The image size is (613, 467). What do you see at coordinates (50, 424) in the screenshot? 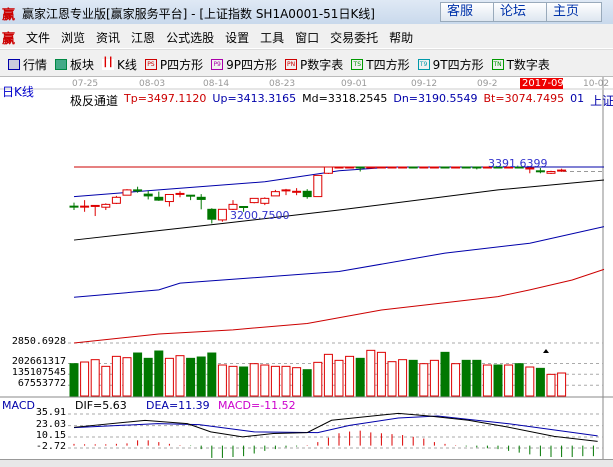
I see `macd-axis-label: 23.03` at bounding box center [50, 424].